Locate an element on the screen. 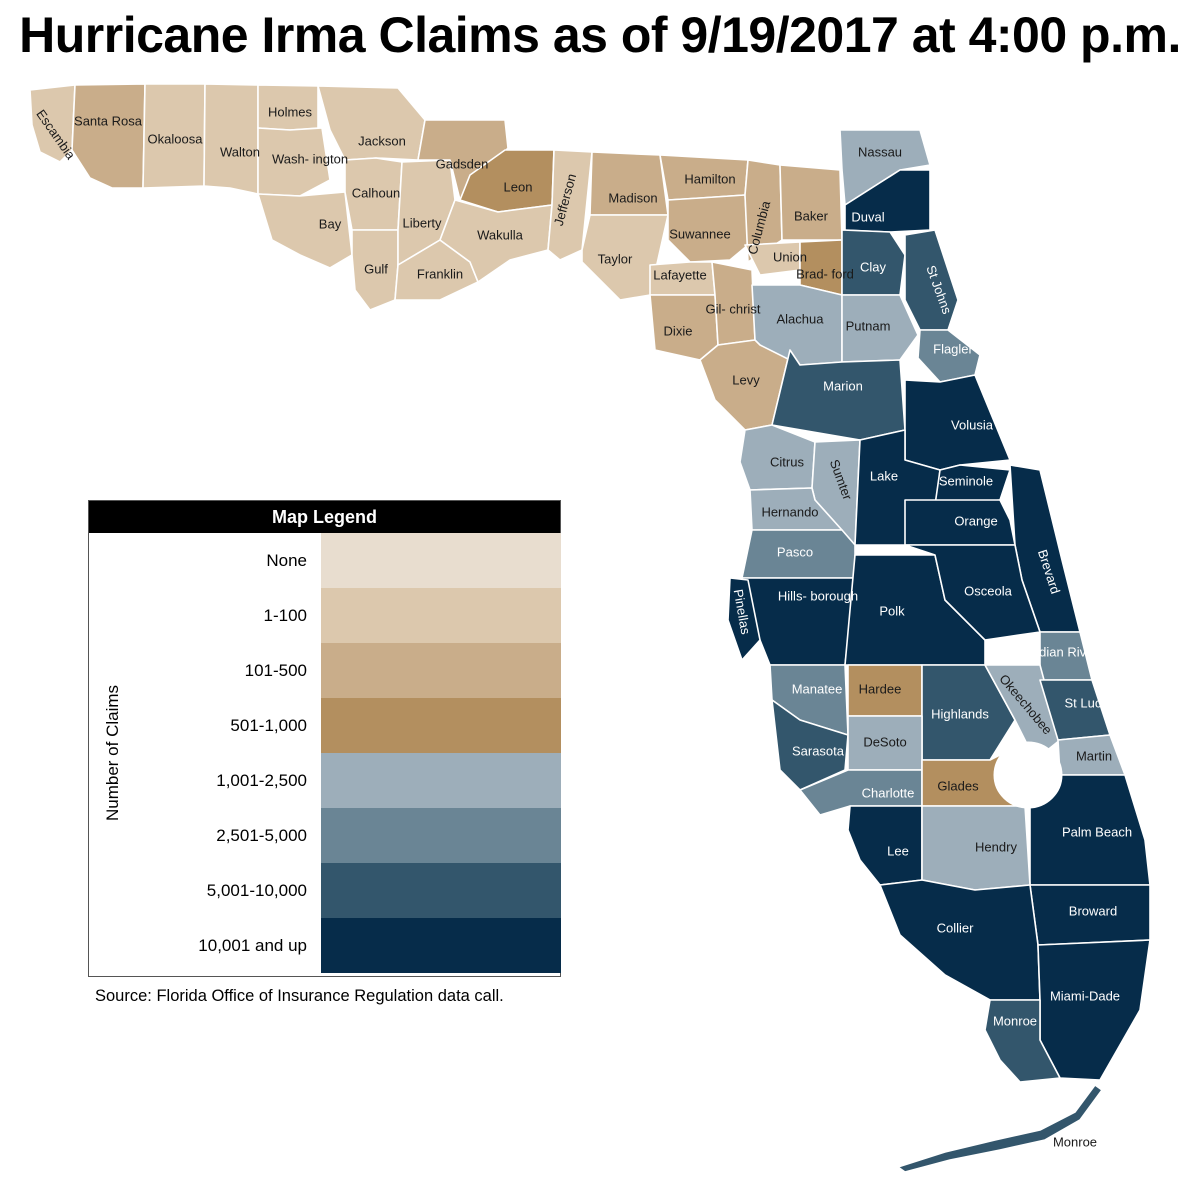  county-label-madison: Madison is located at coordinates (632, 197).